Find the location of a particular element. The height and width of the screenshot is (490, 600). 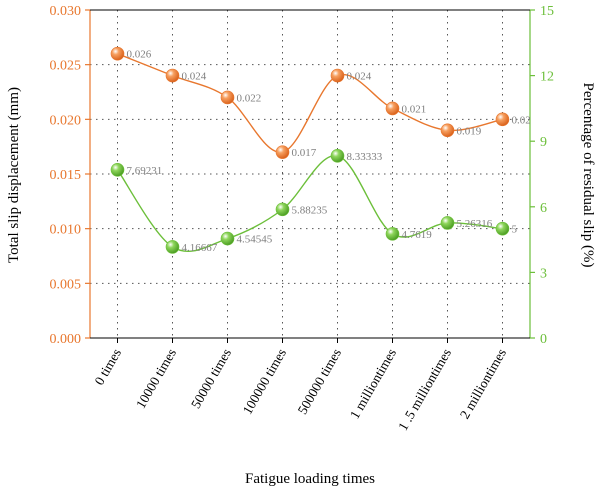

series-1-data-label: 0.026 is located at coordinates (139, 55).